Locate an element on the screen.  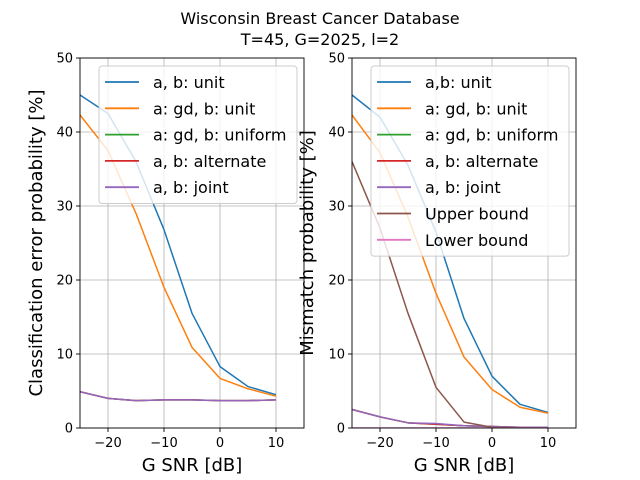
chart1-ytick-label-4: 40 is located at coordinates (336, 133).